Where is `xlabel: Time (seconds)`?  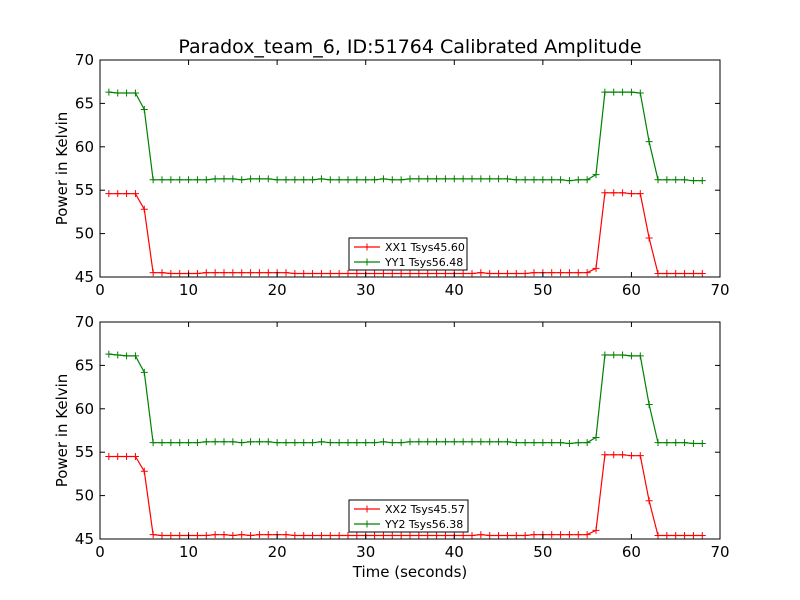
xlabel: Time (seconds) is located at coordinates (410, 572).